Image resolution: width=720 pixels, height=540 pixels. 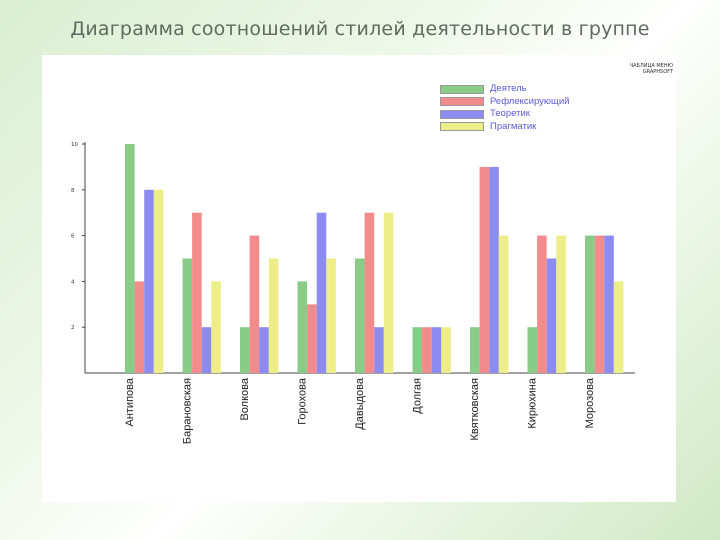 I want to click on legend-label: Деятель, so click(x=508, y=89).